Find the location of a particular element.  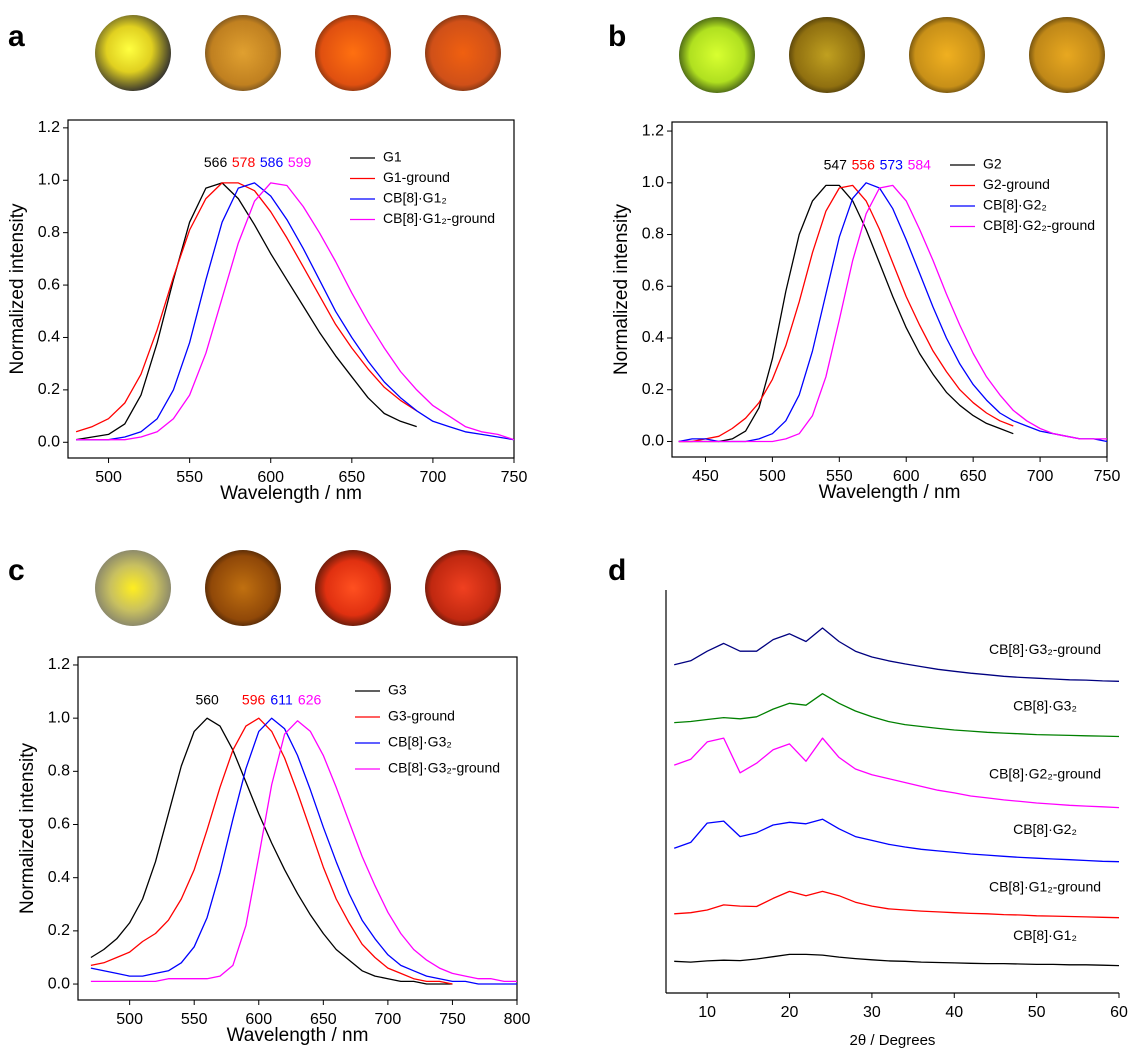

panel-letter: b is located at coordinates (617, 36).